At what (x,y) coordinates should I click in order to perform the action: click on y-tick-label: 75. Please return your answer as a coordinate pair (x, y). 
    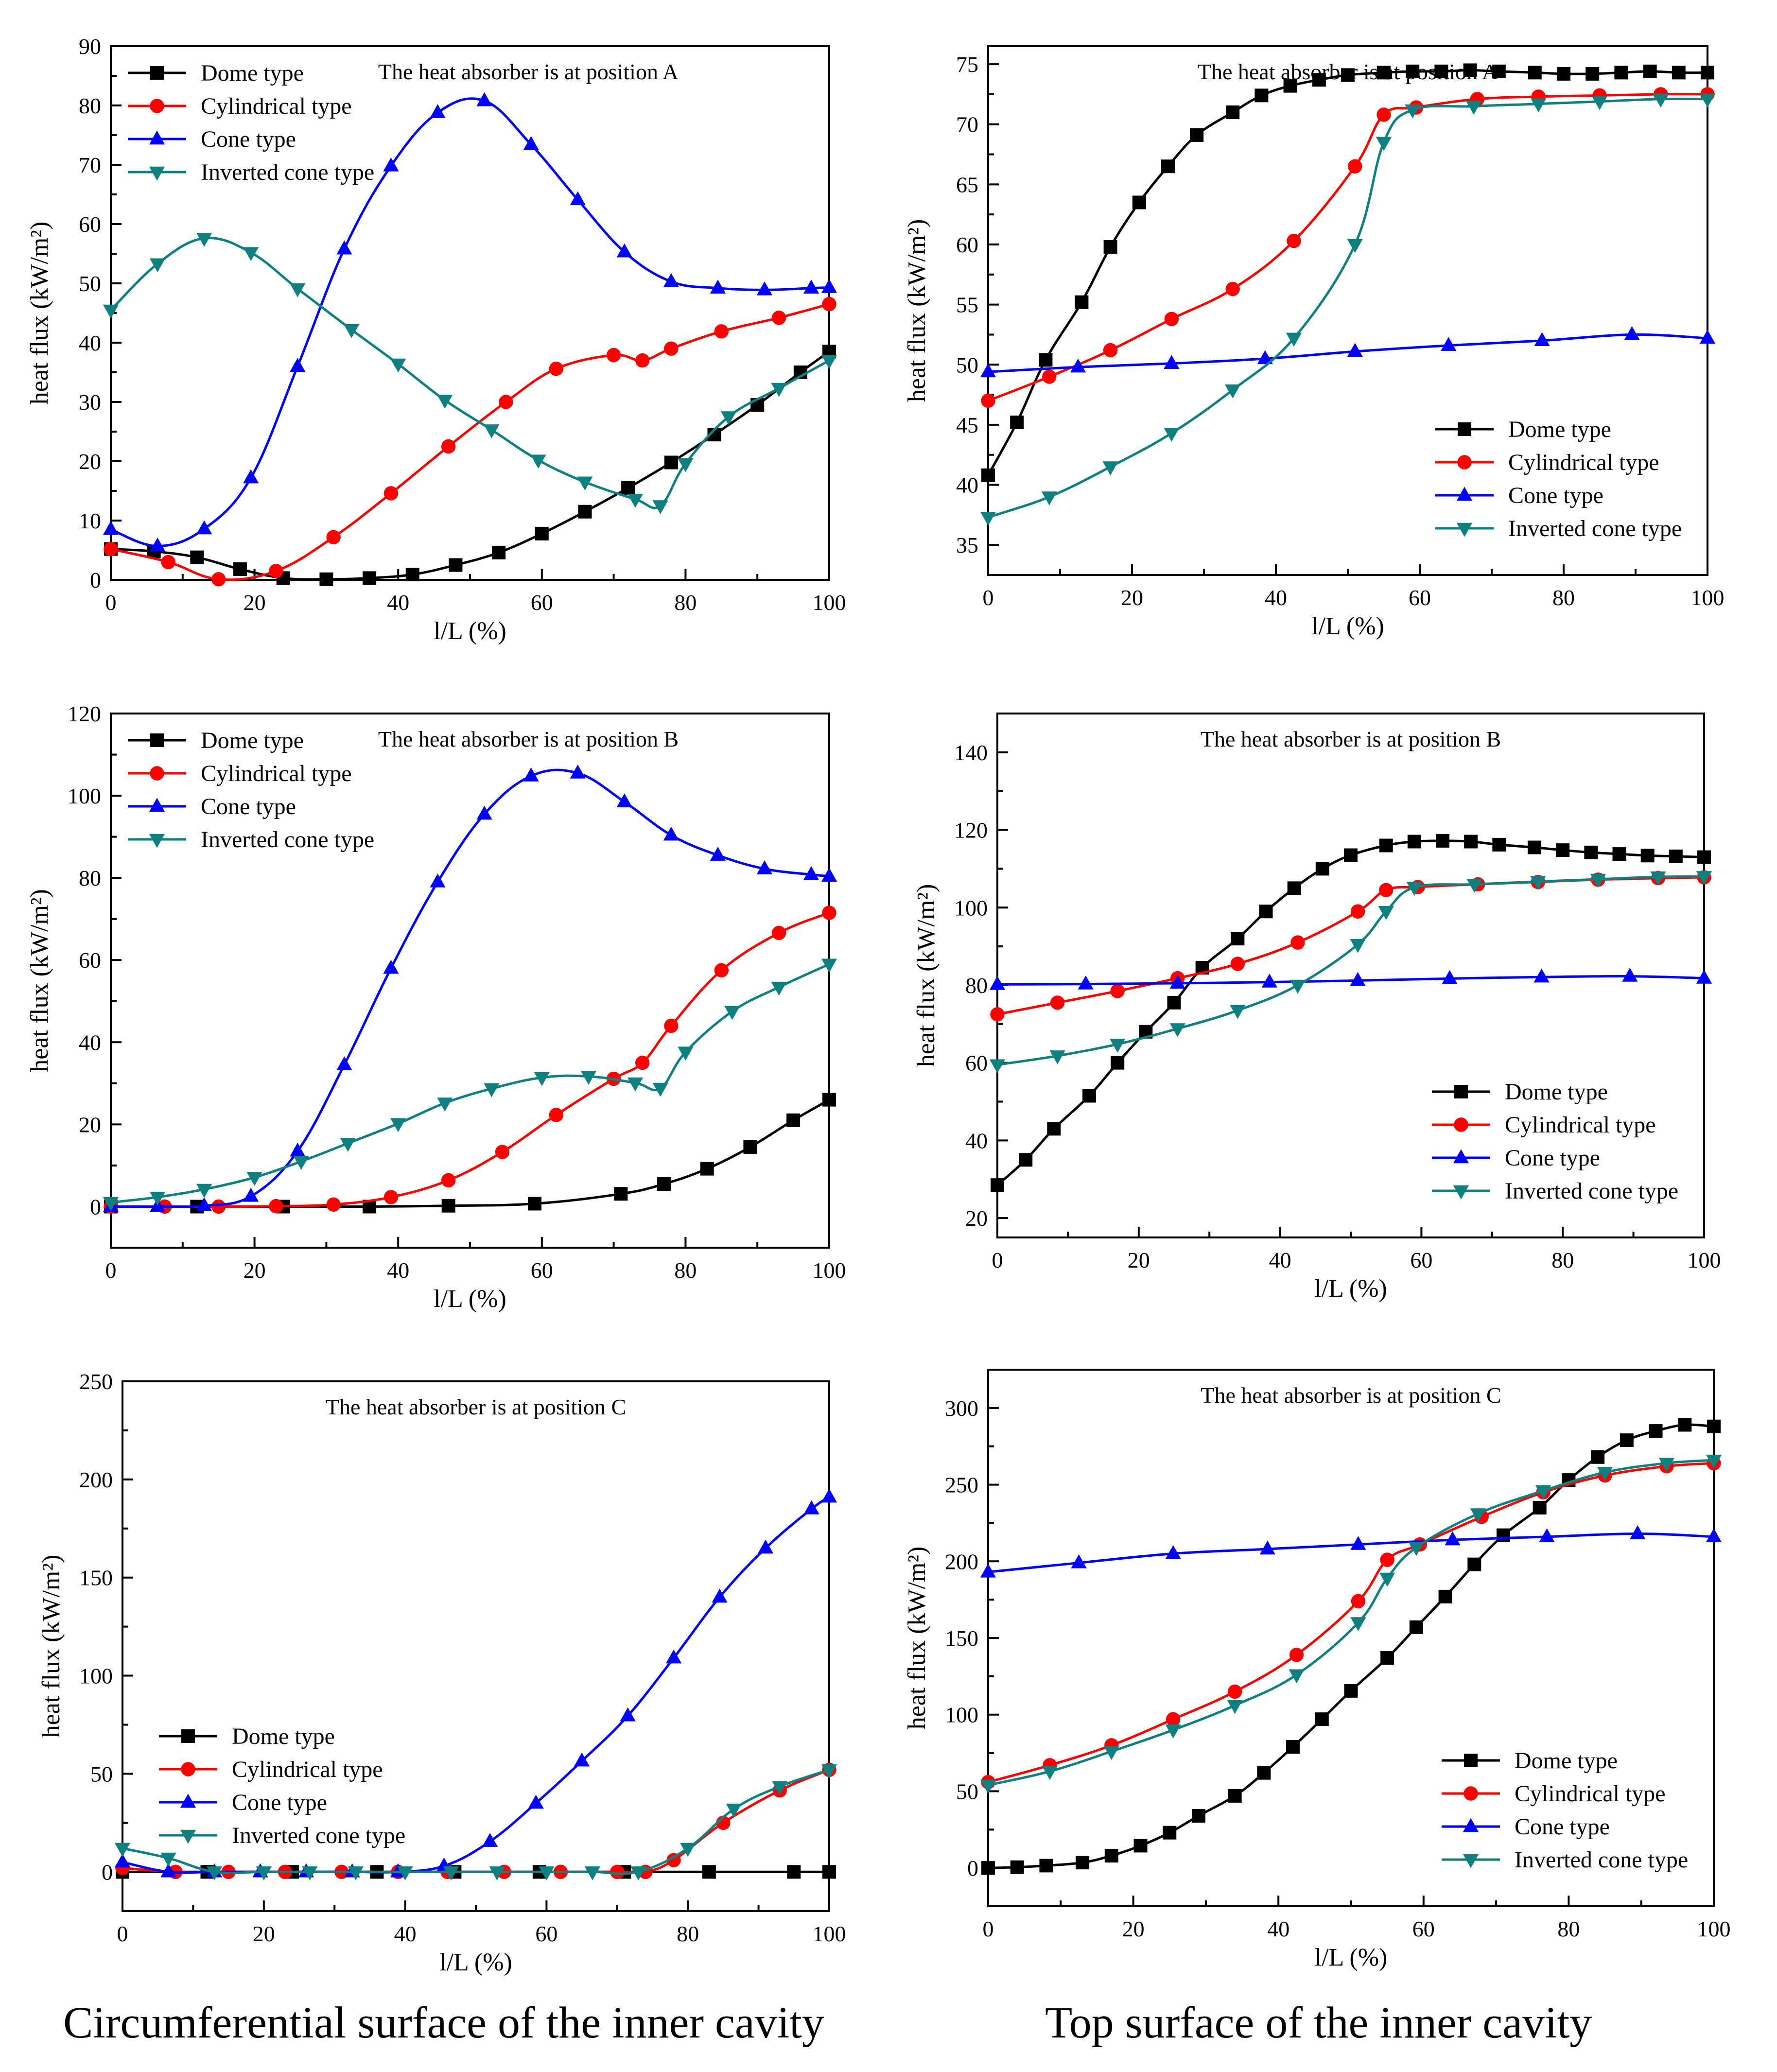
    Looking at the image, I should click on (967, 65).